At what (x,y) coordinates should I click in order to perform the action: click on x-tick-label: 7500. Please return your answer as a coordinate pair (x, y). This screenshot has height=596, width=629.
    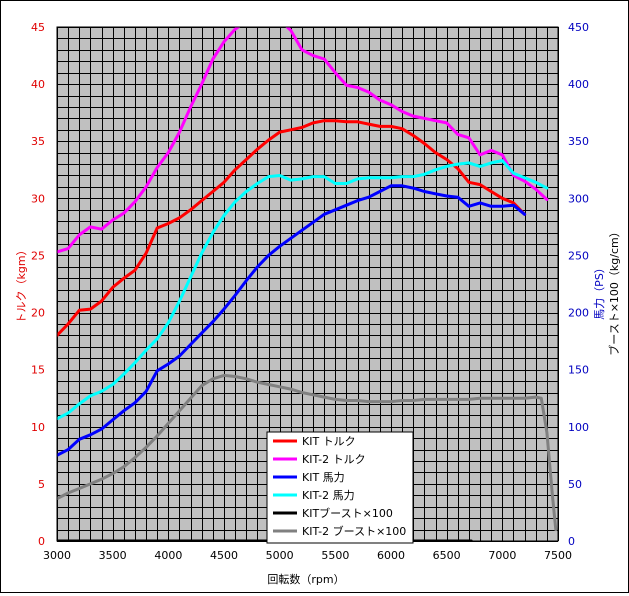
    Looking at the image, I should click on (558, 555).